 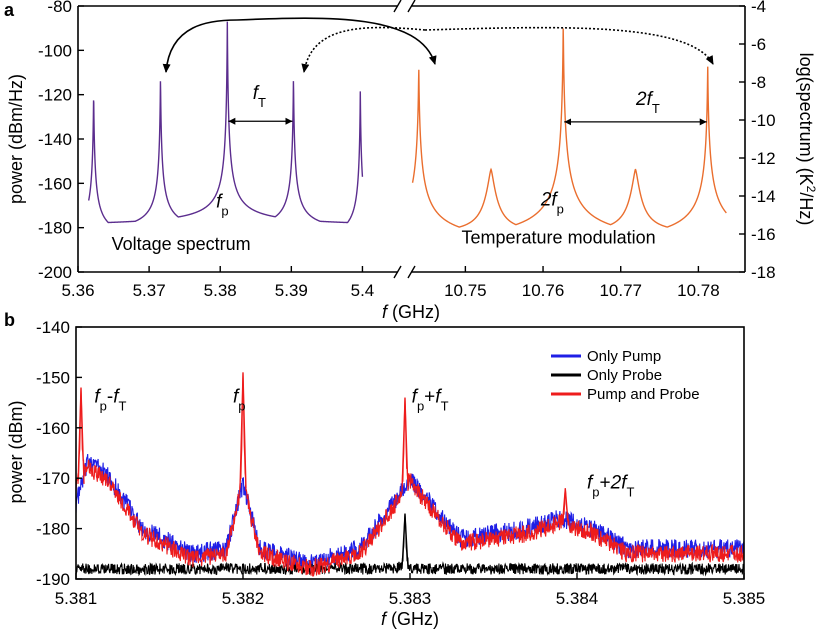 I want to click on a-right-tick-label: -14, so click(x=763, y=196).